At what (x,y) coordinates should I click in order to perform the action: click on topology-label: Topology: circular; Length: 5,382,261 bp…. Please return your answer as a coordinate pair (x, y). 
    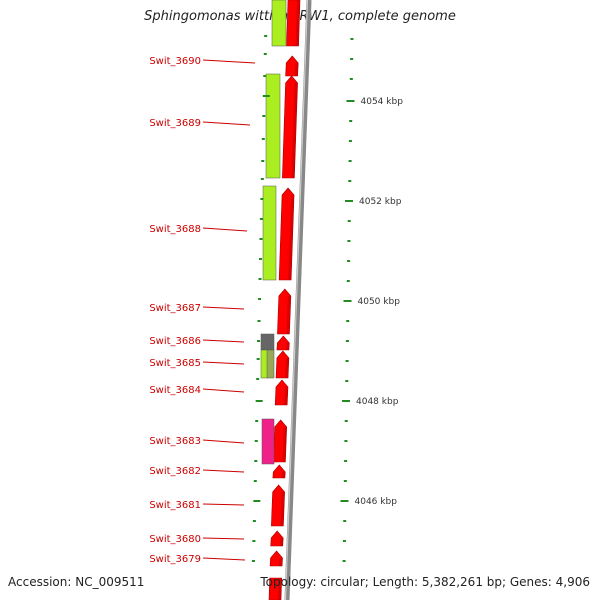
    Looking at the image, I should click on (425, 582).